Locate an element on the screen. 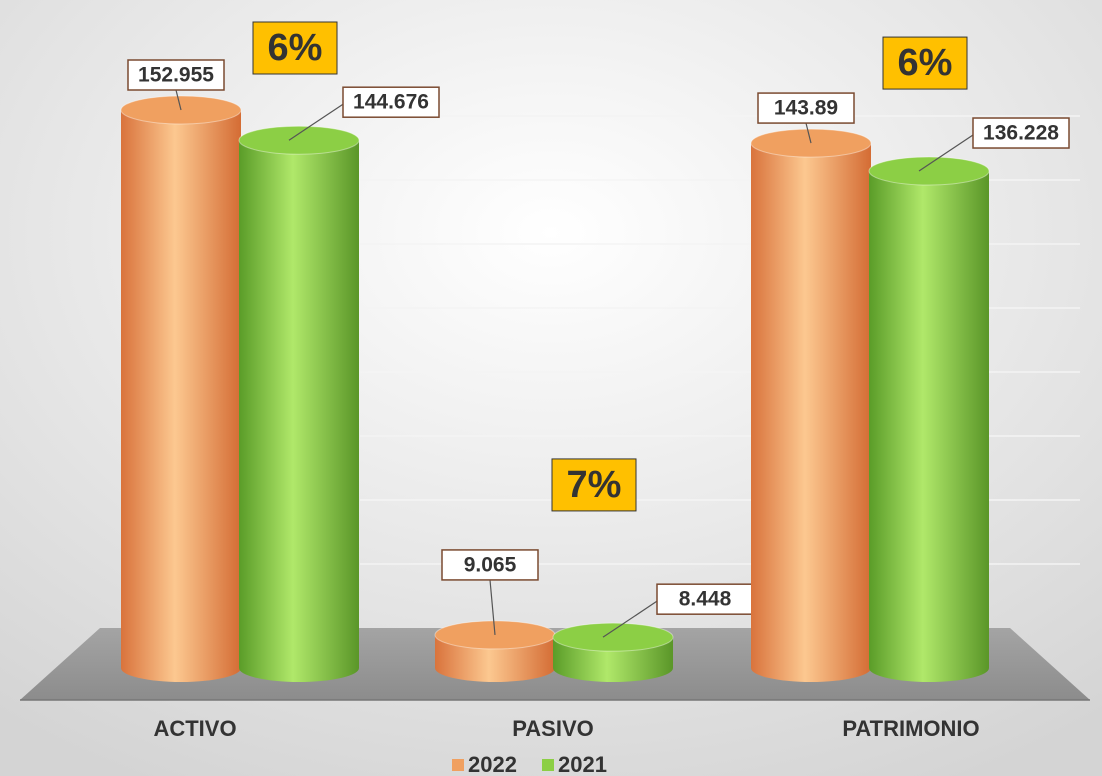 Image resolution: width=1102 pixels, height=776 pixels. legend-label: 2021 is located at coordinates (582, 764).